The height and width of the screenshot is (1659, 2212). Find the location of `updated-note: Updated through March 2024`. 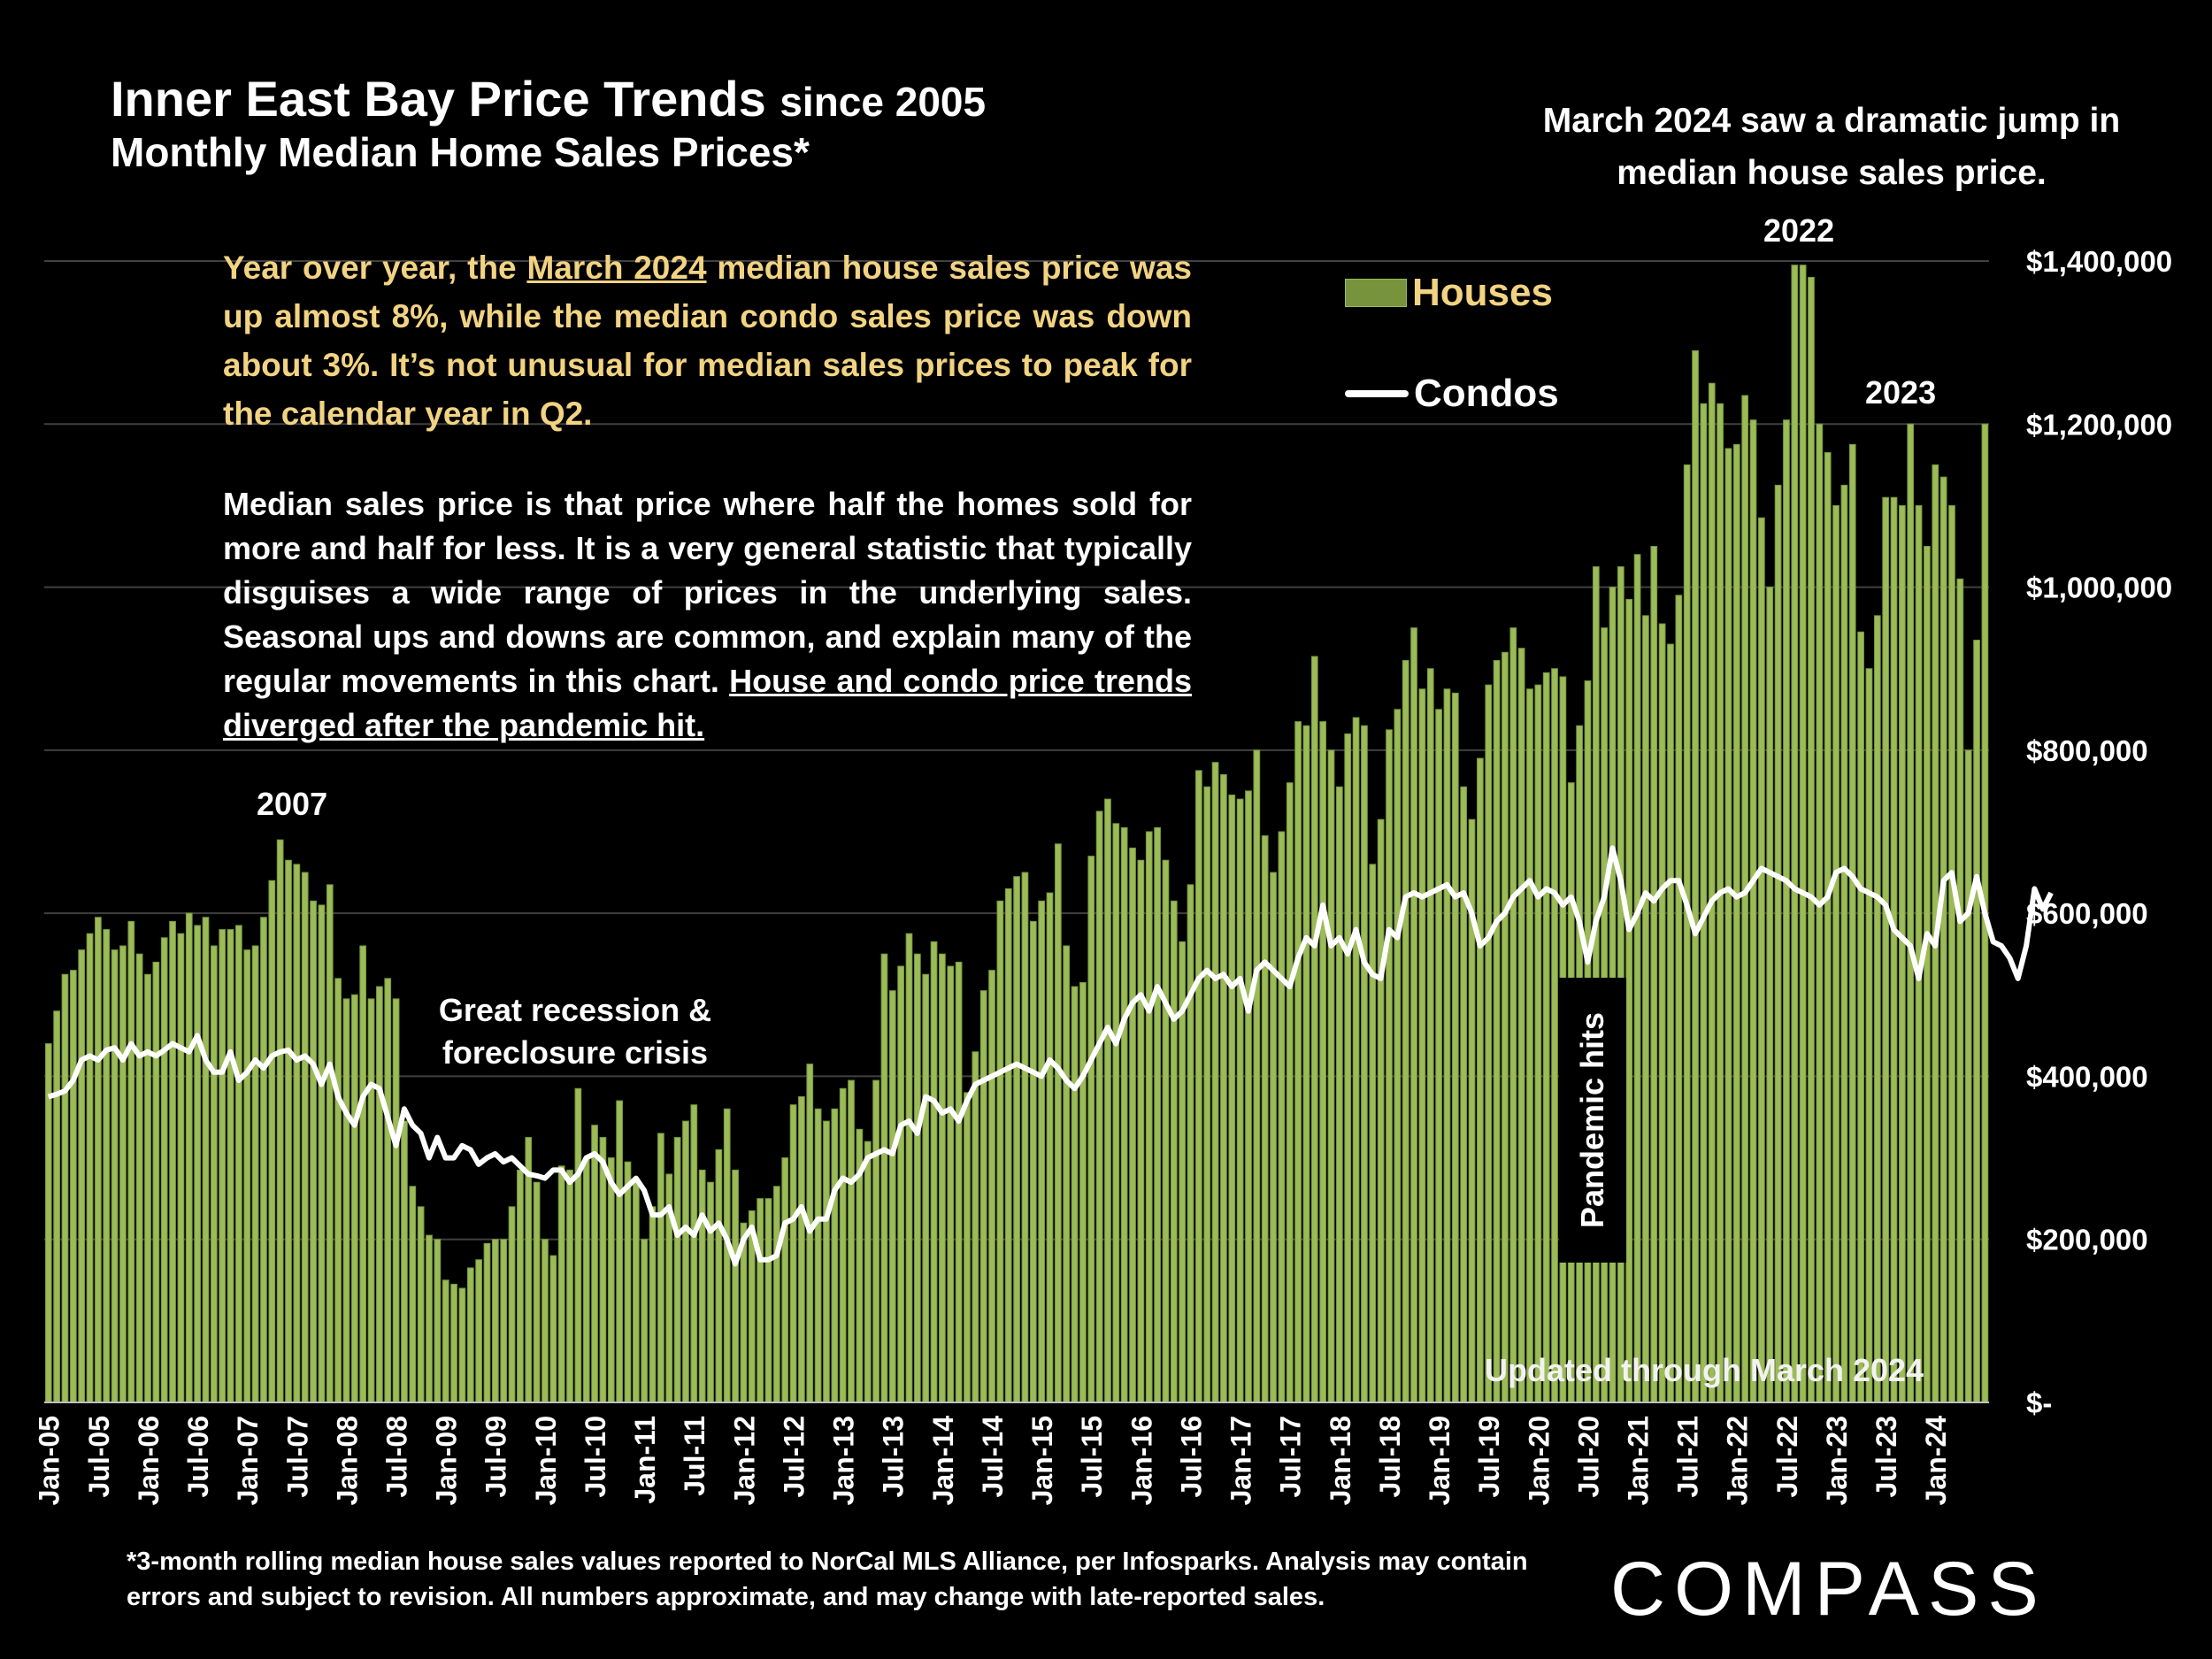

updated-note: Updated through March 2024 is located at coordinates (1705, 1370).